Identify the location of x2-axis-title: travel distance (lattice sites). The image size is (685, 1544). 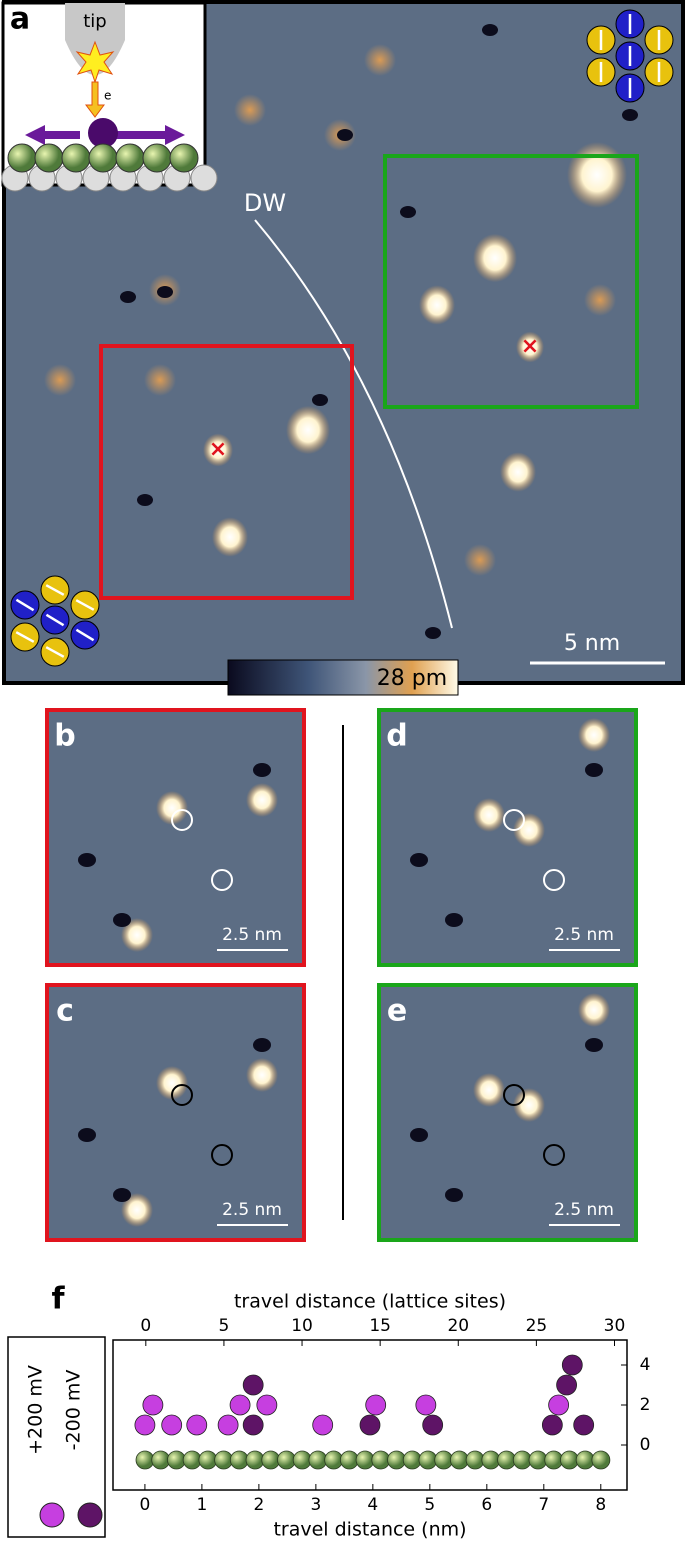
(370, 1302).